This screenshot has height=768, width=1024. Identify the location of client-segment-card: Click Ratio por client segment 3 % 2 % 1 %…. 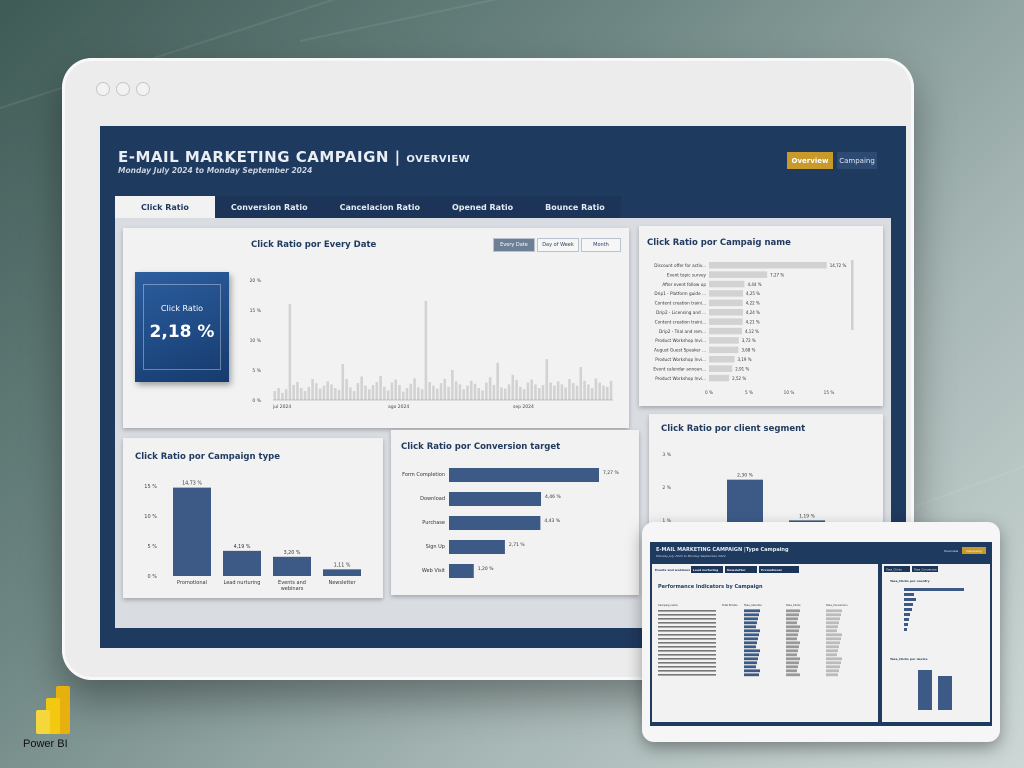
(766, 469).